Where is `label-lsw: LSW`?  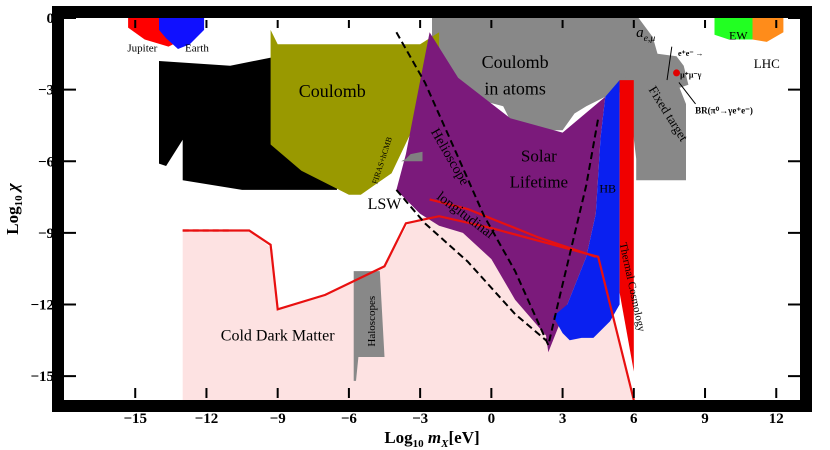
label-lsw: LSW is located at coordinates (385, 204).